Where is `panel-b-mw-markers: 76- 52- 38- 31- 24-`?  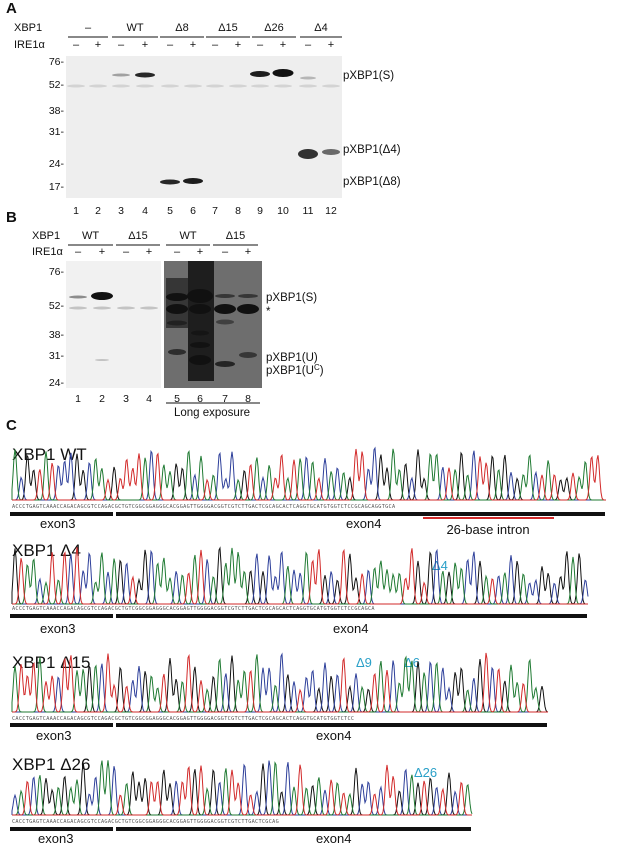 panel-b-mw-markers: 76- 52- 38- 31- 24- is located at coordinates (57, 327).